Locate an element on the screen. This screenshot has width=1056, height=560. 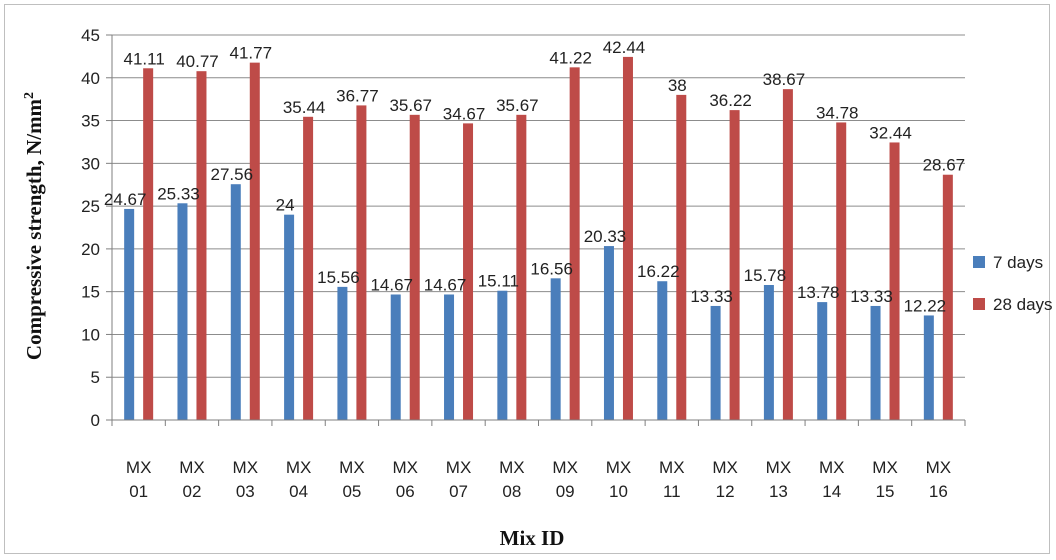
y-tick-label: 45 is located at coordinates (90, 35).